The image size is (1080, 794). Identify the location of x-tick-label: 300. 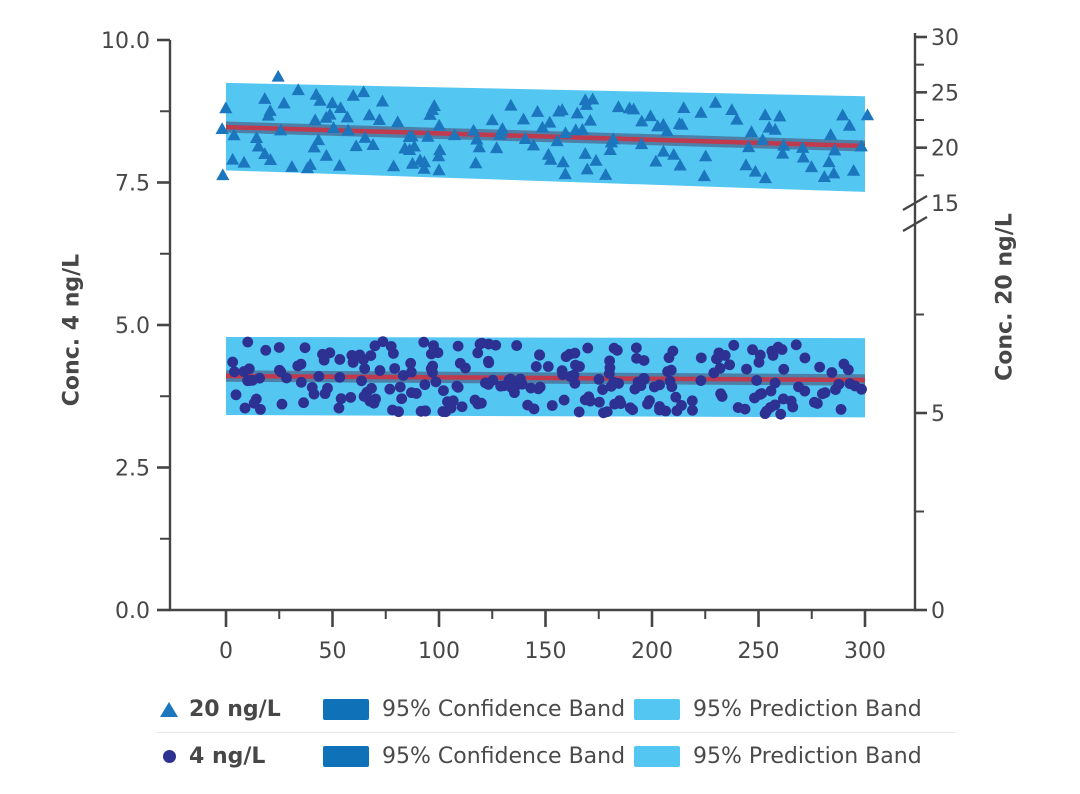
(865, 651).